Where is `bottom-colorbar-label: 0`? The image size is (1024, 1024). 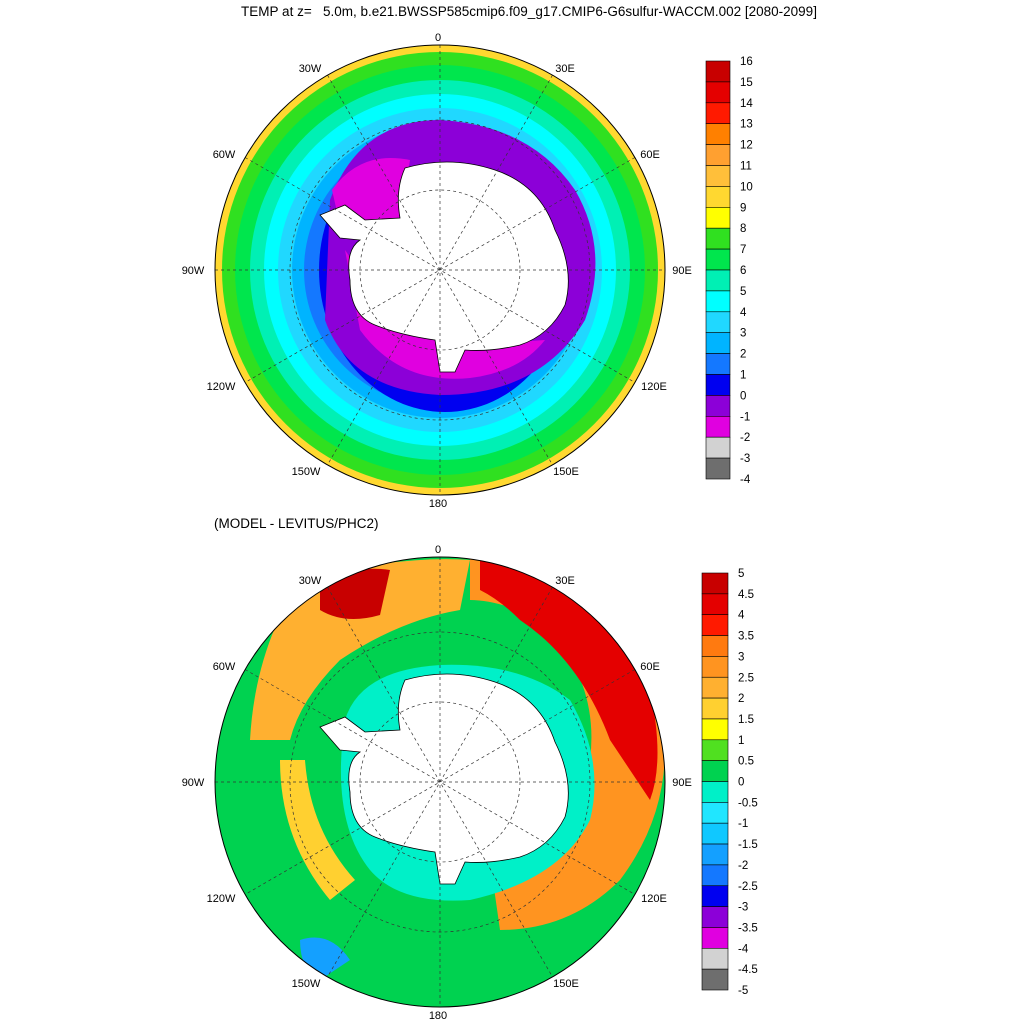
bottom-colorbar-label: 0 is located at coordinates (741, 783).